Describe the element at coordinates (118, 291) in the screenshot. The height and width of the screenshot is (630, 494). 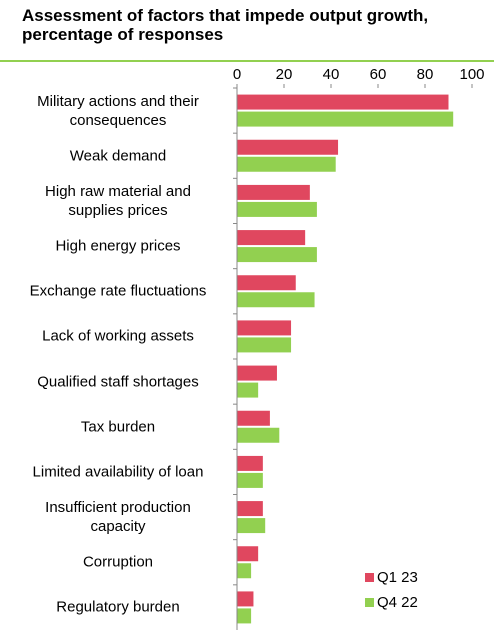
I see `y-tick-label: Exchange rate fluctuations` at that location.